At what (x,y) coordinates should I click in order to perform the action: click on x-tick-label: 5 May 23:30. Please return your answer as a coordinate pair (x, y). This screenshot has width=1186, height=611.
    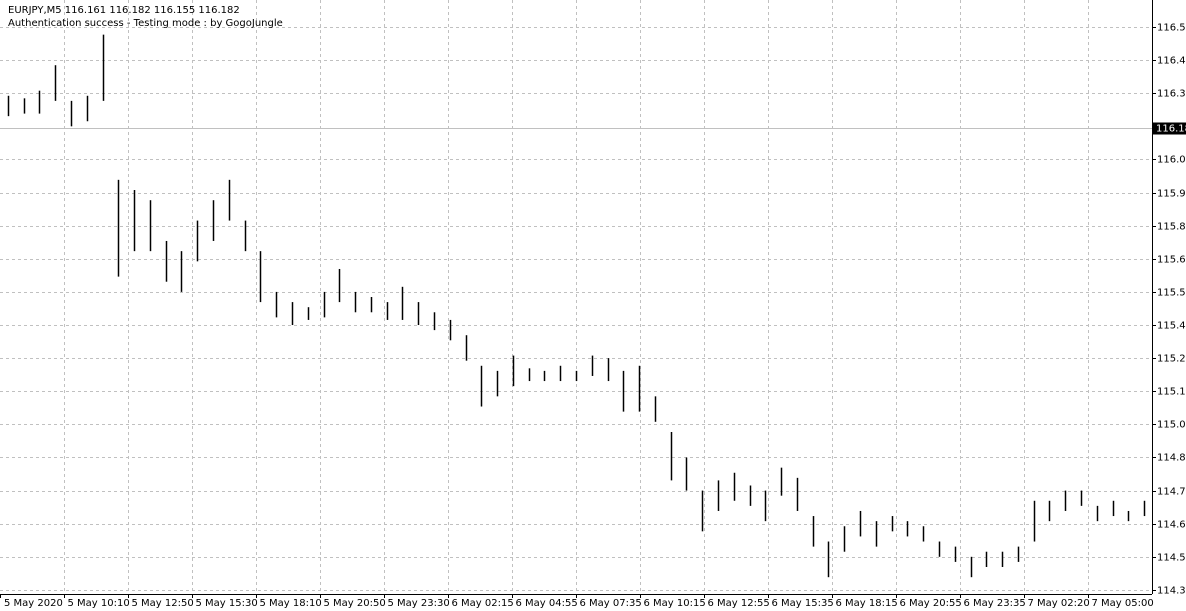
    Looking at the image, I should click on (419, 603).